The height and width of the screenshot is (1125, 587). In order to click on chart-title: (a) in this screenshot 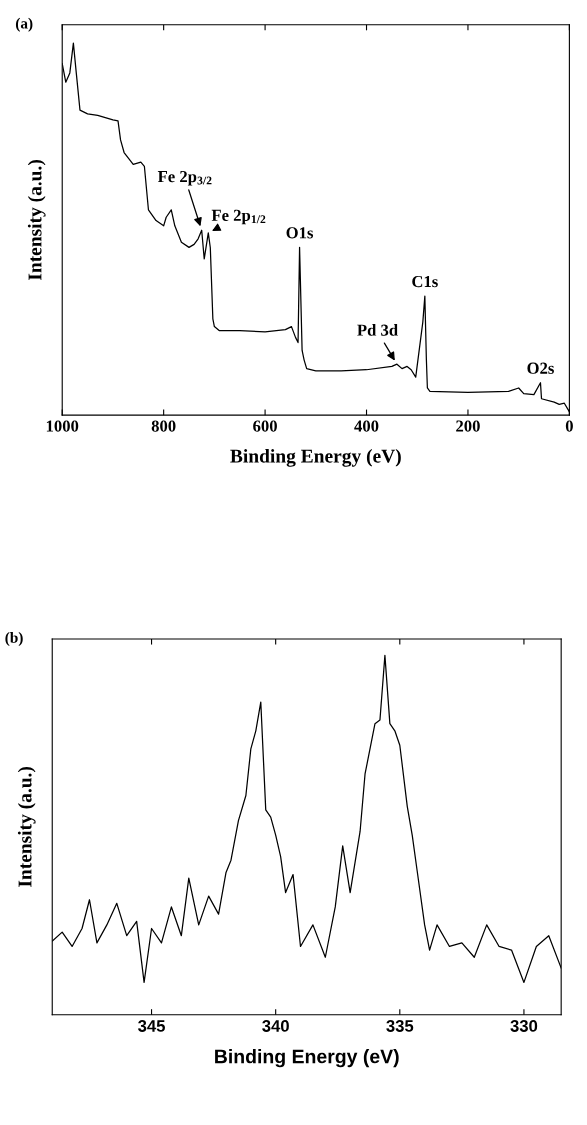, I will do `click(24, 24)`.